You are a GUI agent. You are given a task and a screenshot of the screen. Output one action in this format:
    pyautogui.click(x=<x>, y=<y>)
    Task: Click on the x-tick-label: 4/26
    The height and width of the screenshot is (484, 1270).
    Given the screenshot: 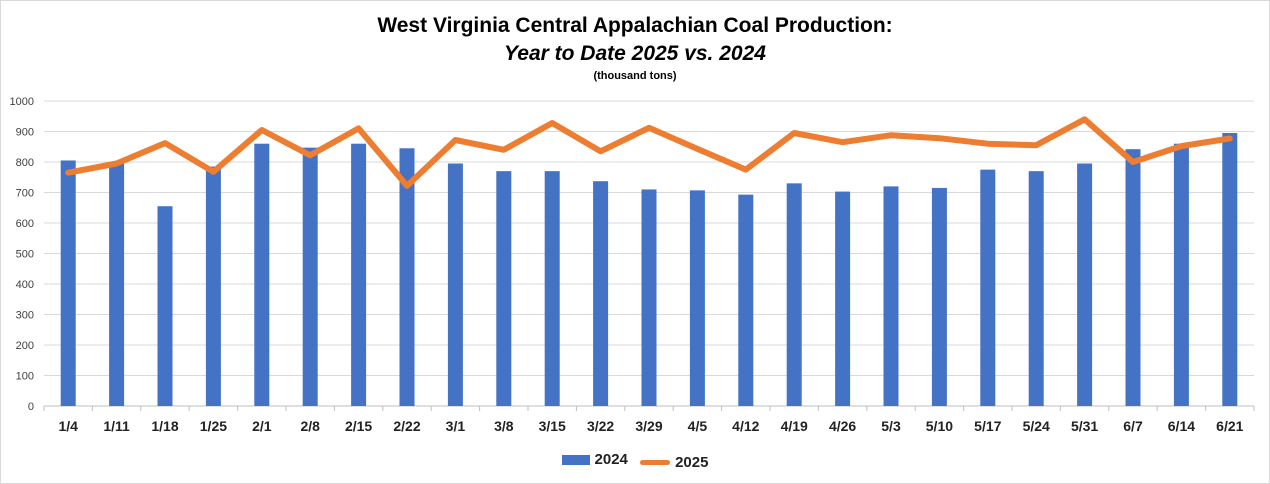 What is the action you would take?
    pyautogui.click(x=842, y=426)
    